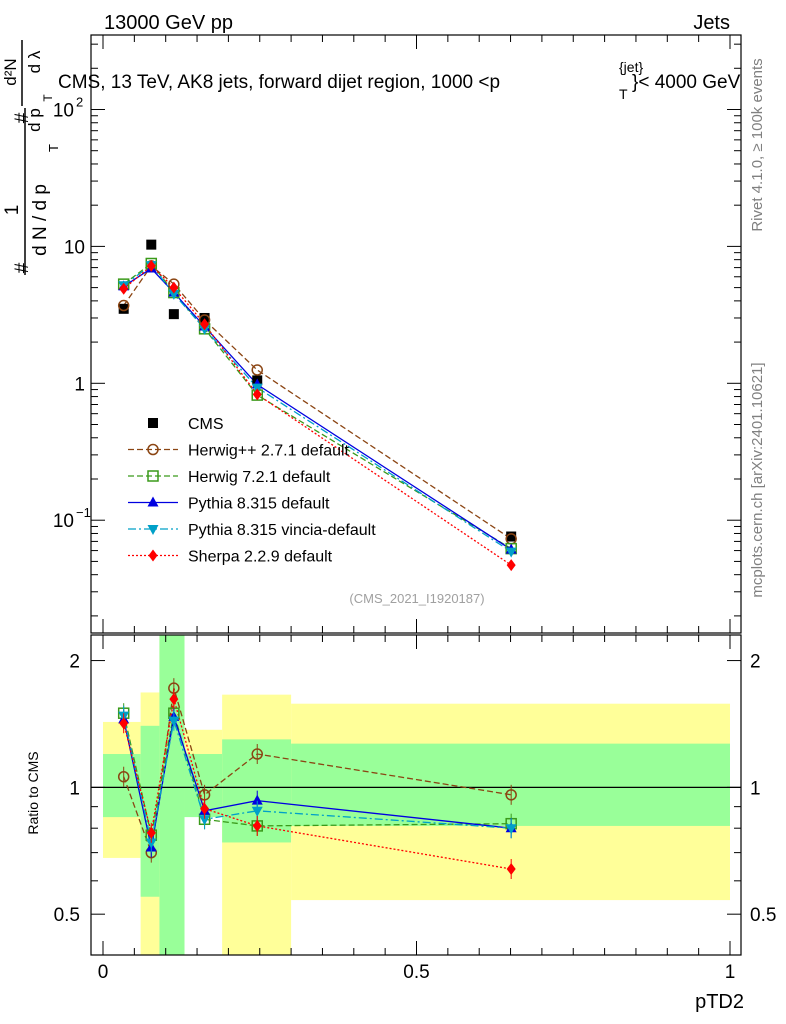 This screenshot has height=1024, width=786. Describe the element at coordinates (269, 451) in the screenshot. I see `legend-label-herwigpp: Herwig++ 2.7.1 default` at that location.